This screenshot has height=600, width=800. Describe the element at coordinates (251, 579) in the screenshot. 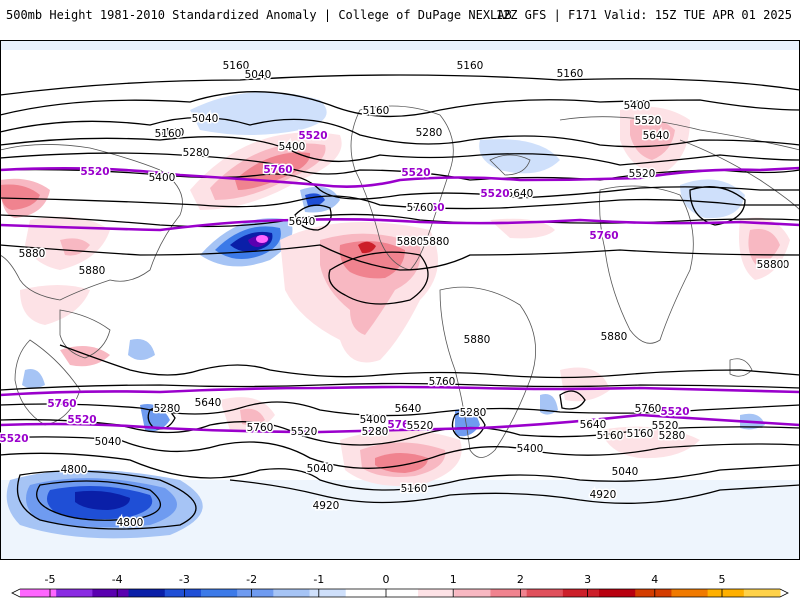

I see `colorbar-tick-label: -2` at that location.